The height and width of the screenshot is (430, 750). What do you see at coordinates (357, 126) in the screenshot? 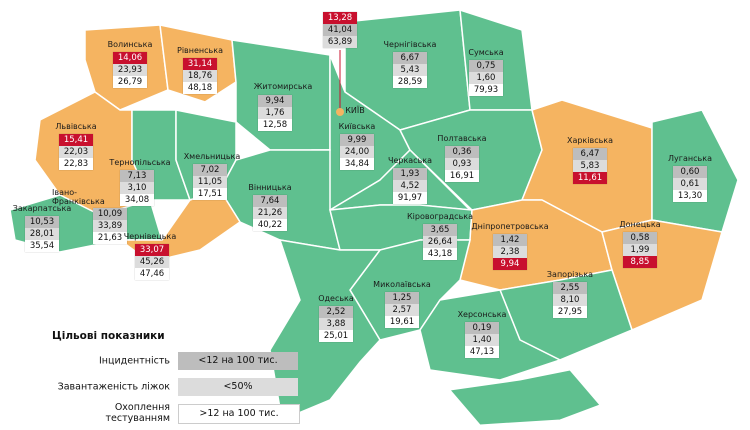
I see `region-name: Київська` at bounding box center [357, 126].